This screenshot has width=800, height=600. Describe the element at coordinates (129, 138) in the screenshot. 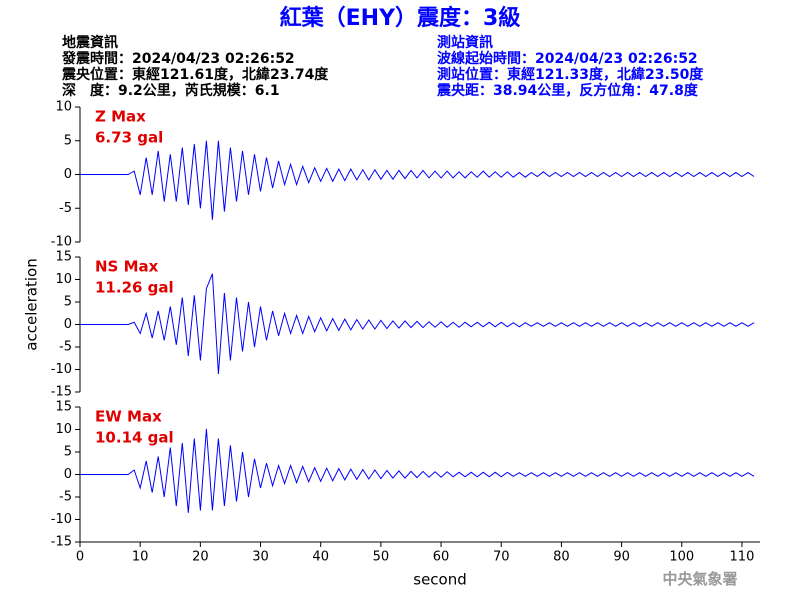

I see `max-annotation: 6.73 gal` at that location.